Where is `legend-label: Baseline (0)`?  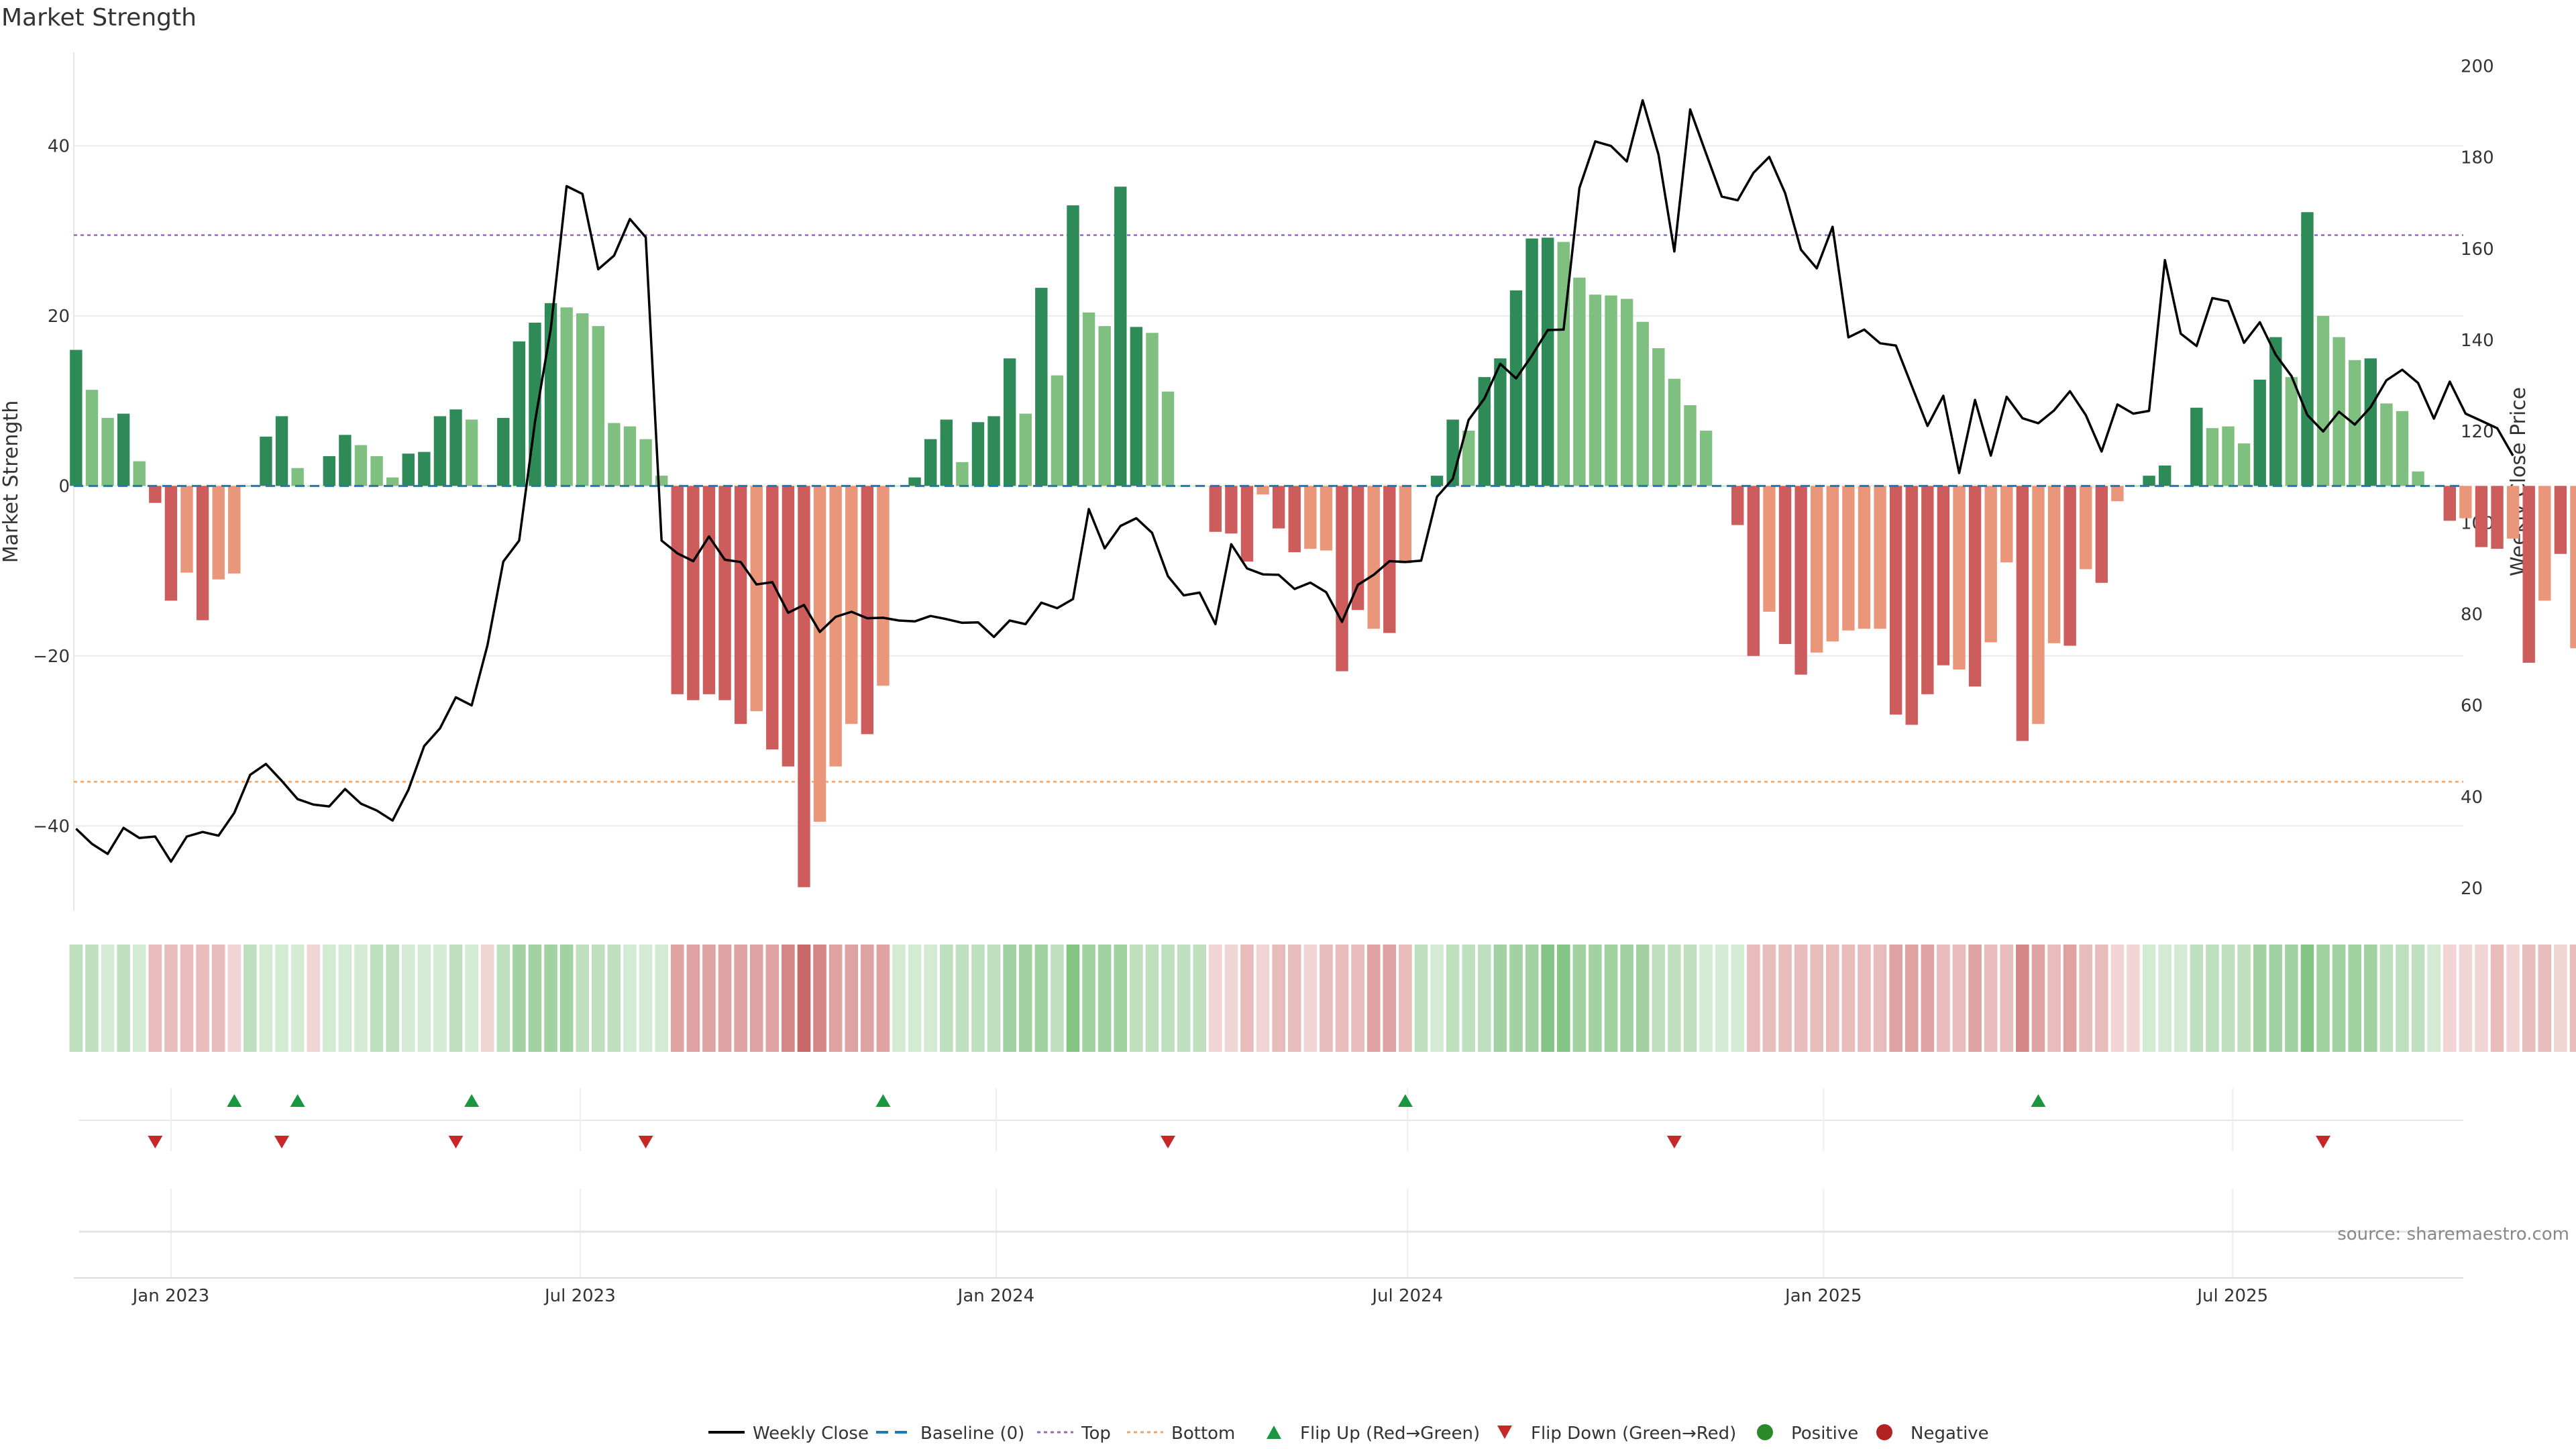 legend-label: Baseline (0) is located at coordinates (972, 1434).